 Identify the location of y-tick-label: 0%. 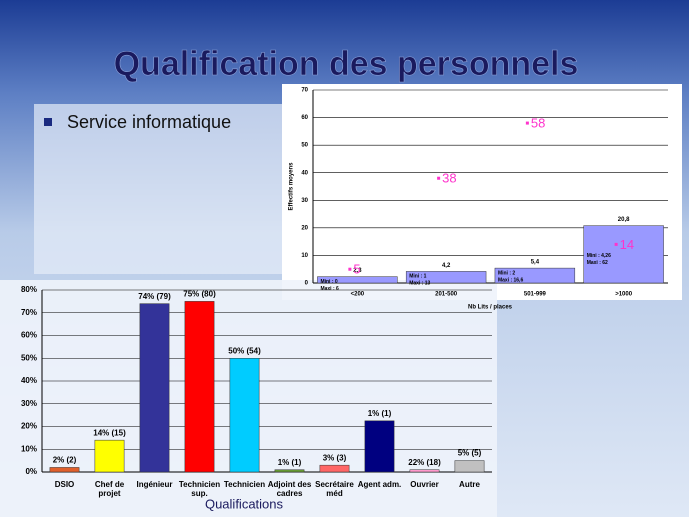
(31, 471).